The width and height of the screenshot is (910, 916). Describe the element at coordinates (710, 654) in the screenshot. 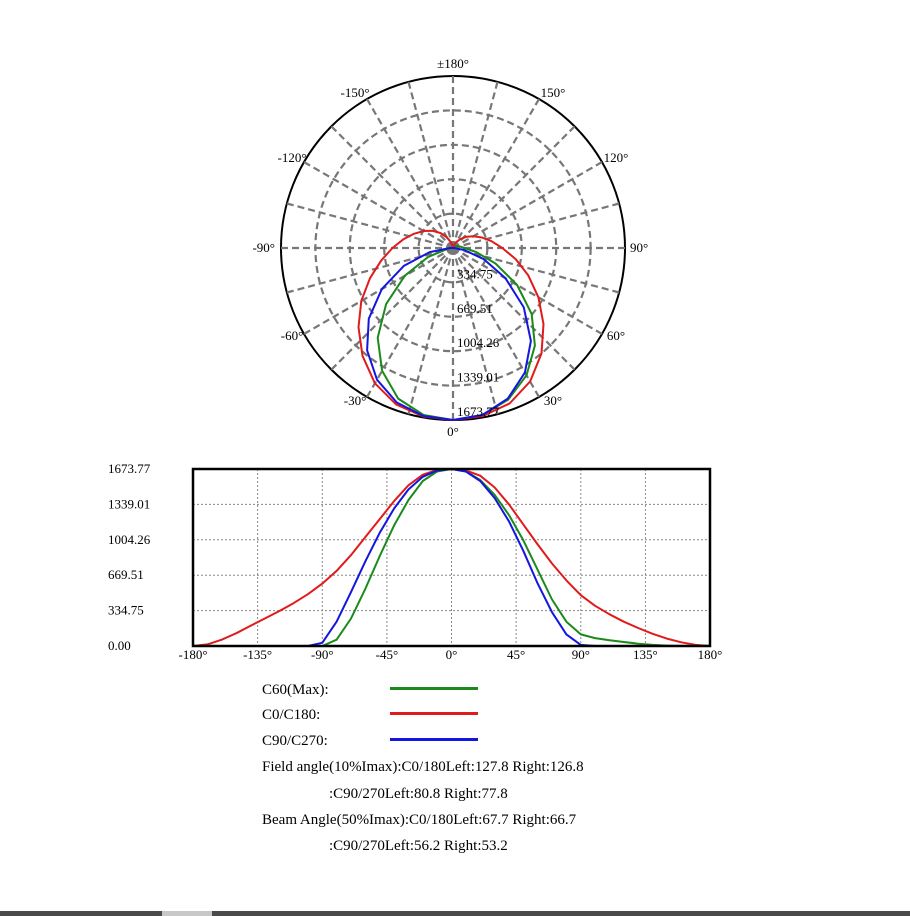

I see `cart-x-tick-label: 180°` at that location.